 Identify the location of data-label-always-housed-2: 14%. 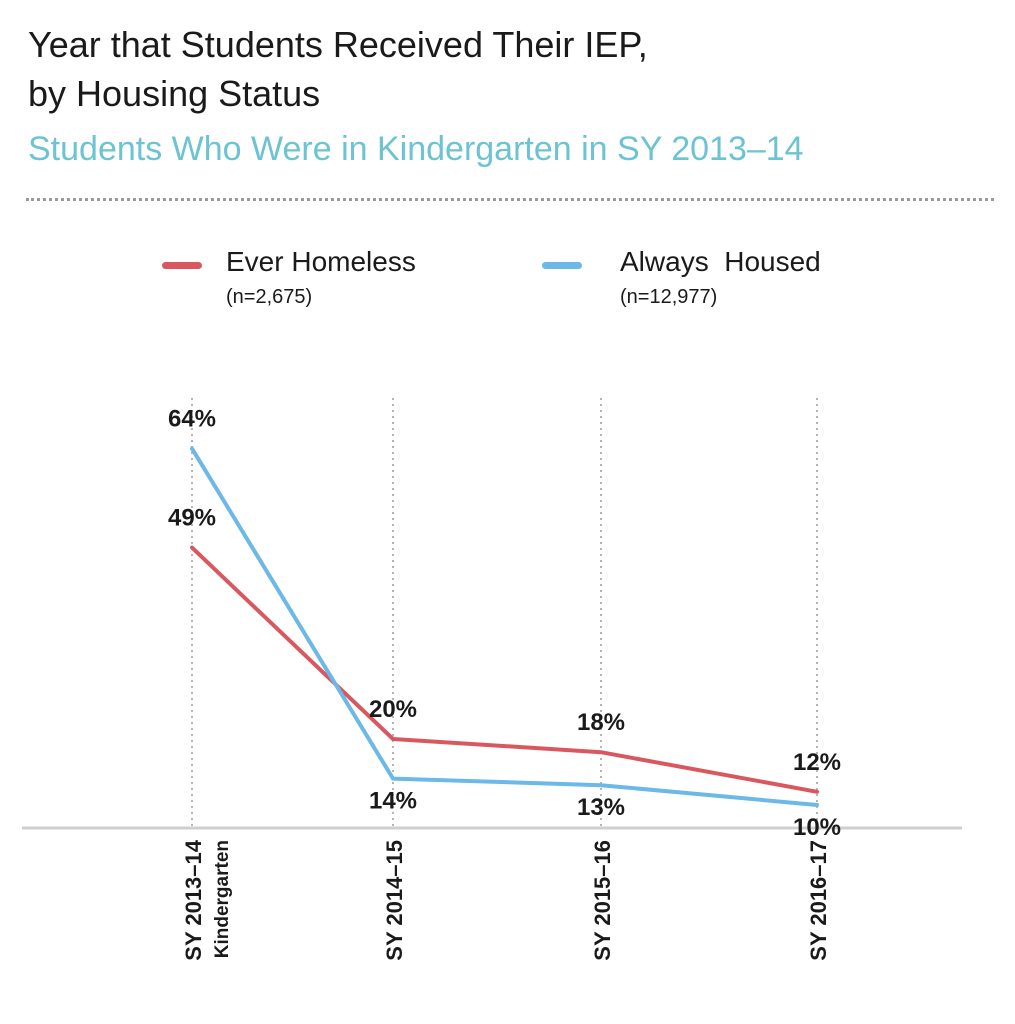
(393, 801).